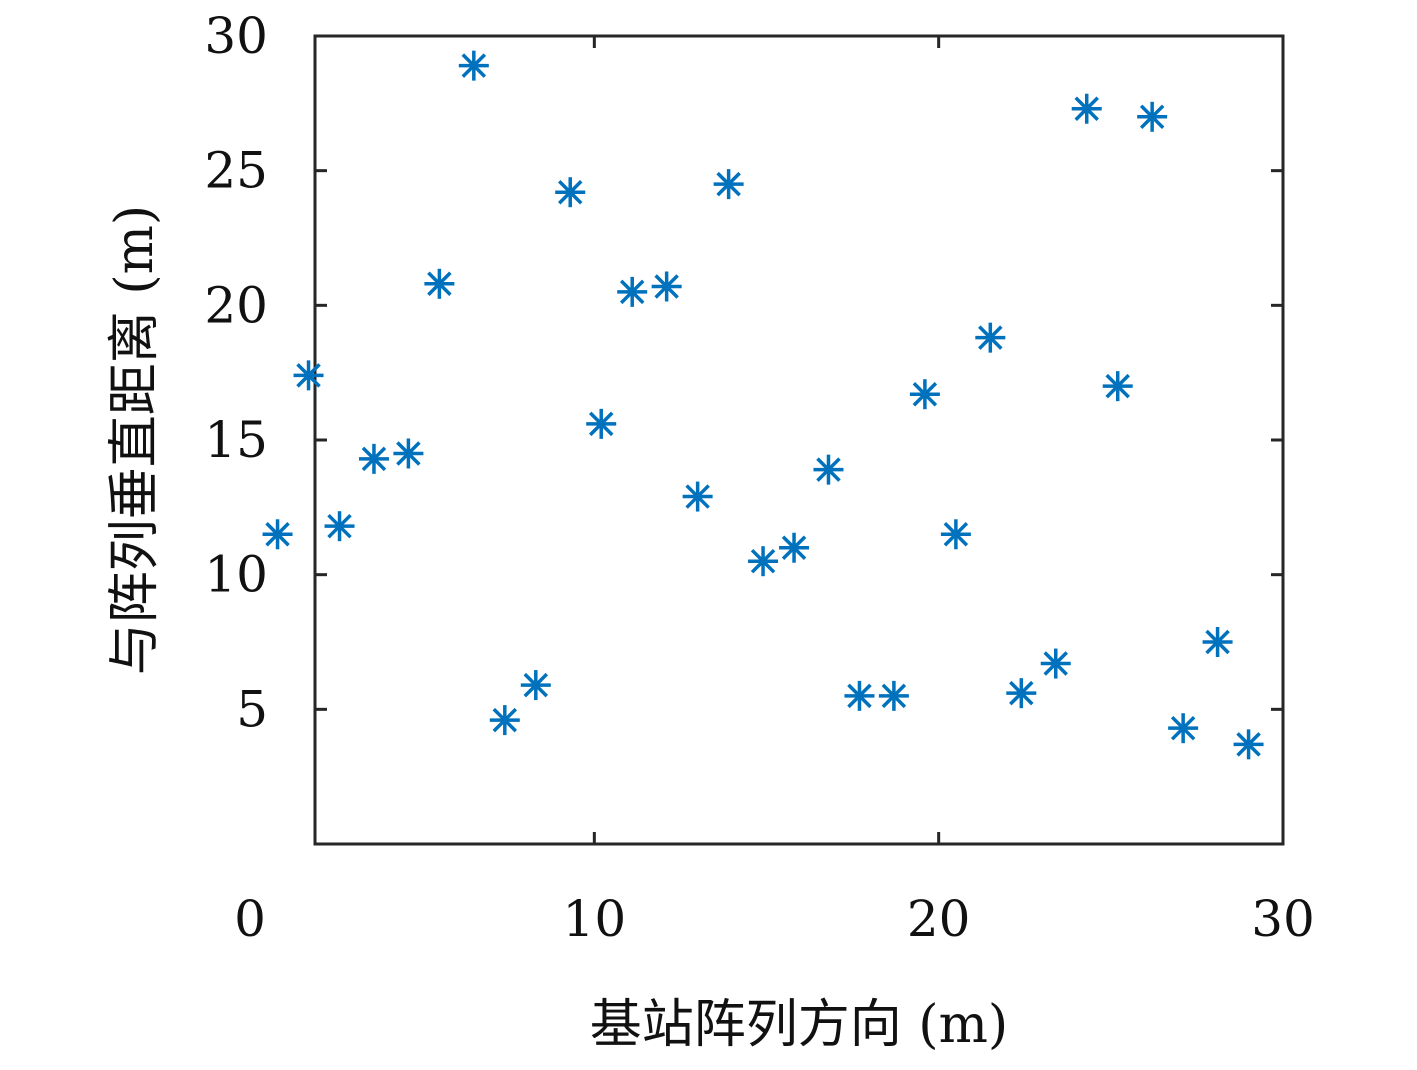 This screenshot has width=1417, height=1070. Describe the element at coordinates (595, 919) in the screenshot. I see `x-tick-label: 10` at that location.